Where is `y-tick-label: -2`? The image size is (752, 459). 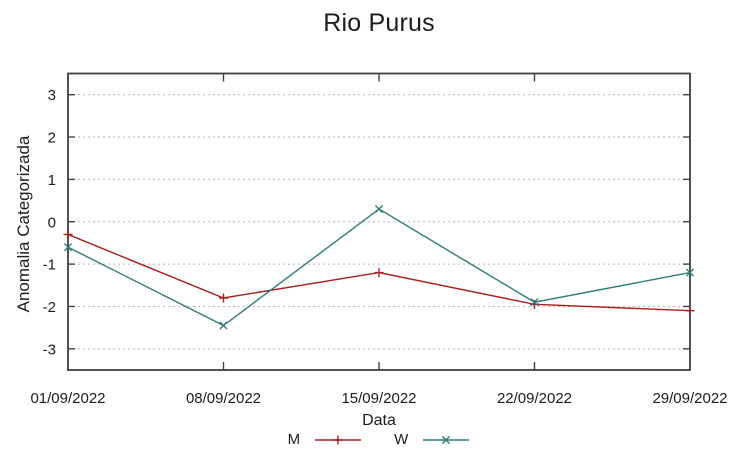 y-tick-label: -2 is located at coordinates (49, 307).